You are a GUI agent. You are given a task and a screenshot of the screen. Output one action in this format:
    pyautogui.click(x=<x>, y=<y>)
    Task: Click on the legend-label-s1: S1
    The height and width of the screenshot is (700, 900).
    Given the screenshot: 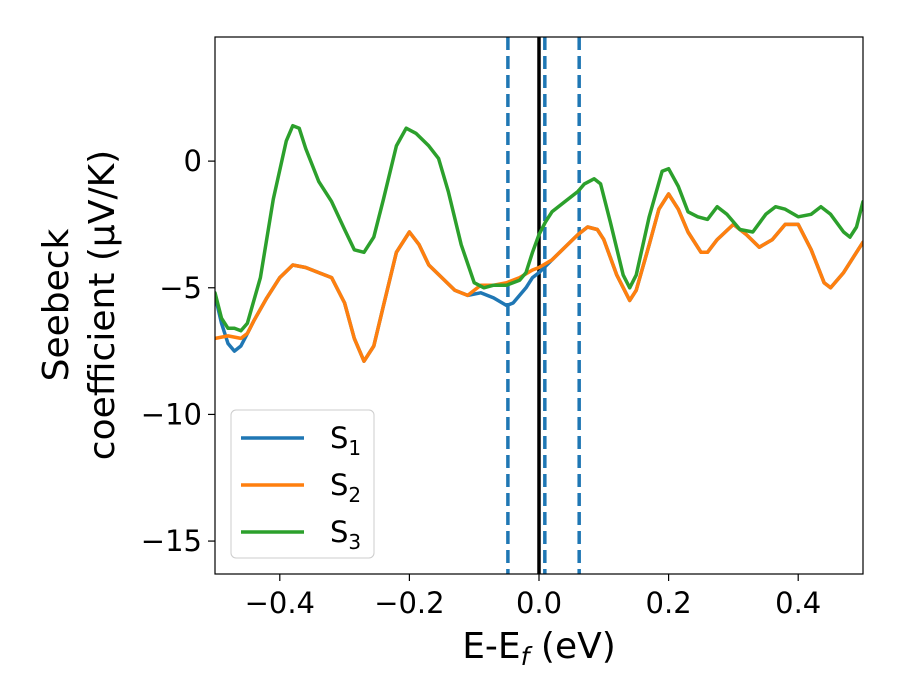 What is the action you would take?
    pyautogui.click(x=345, y=440)
    